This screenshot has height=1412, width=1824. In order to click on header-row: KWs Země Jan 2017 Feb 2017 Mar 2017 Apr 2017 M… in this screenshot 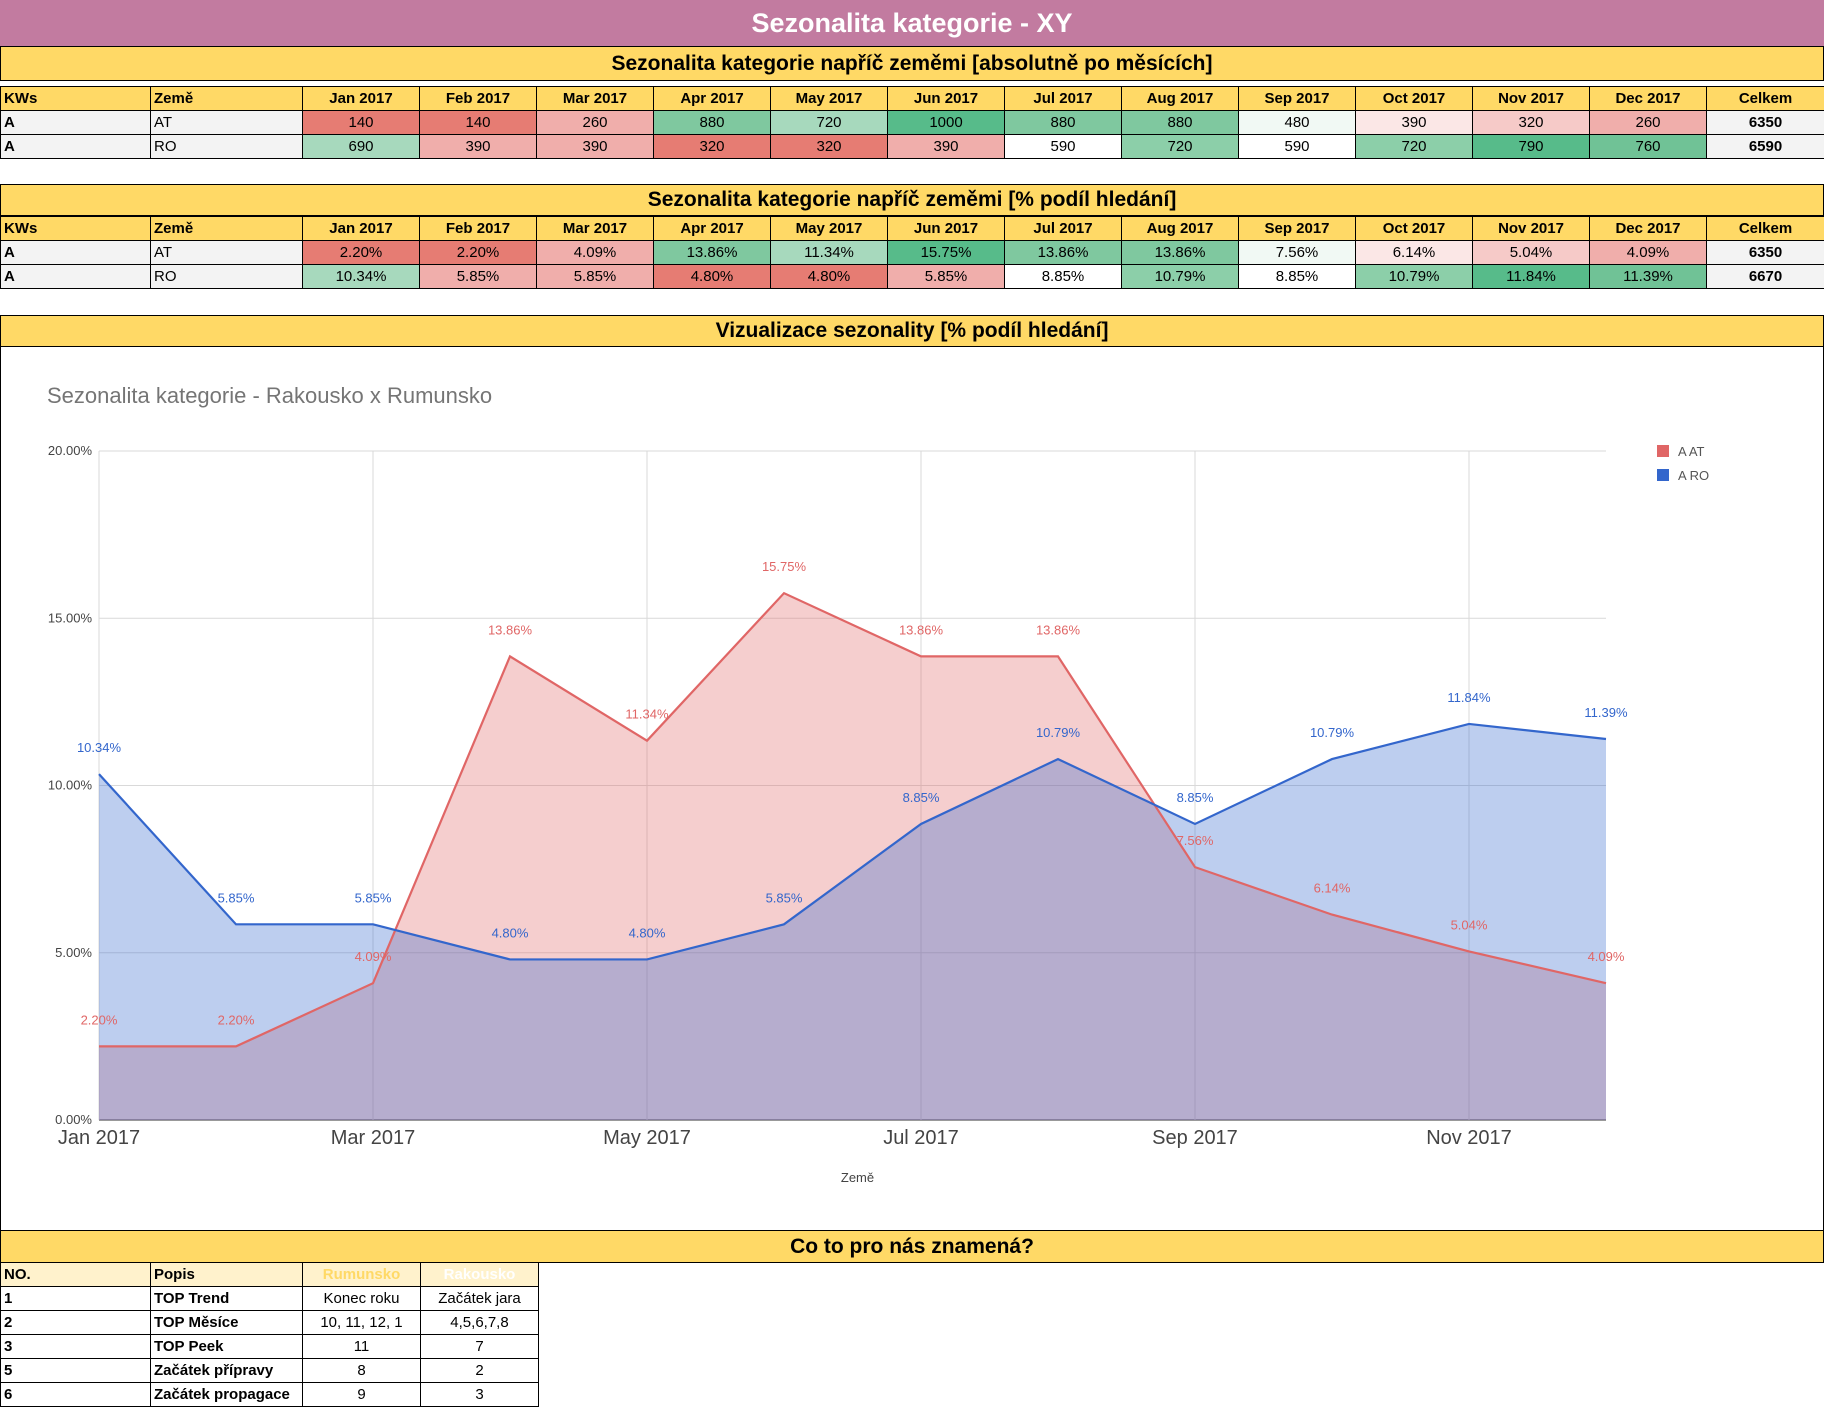, I will do `click(912, 98)`.